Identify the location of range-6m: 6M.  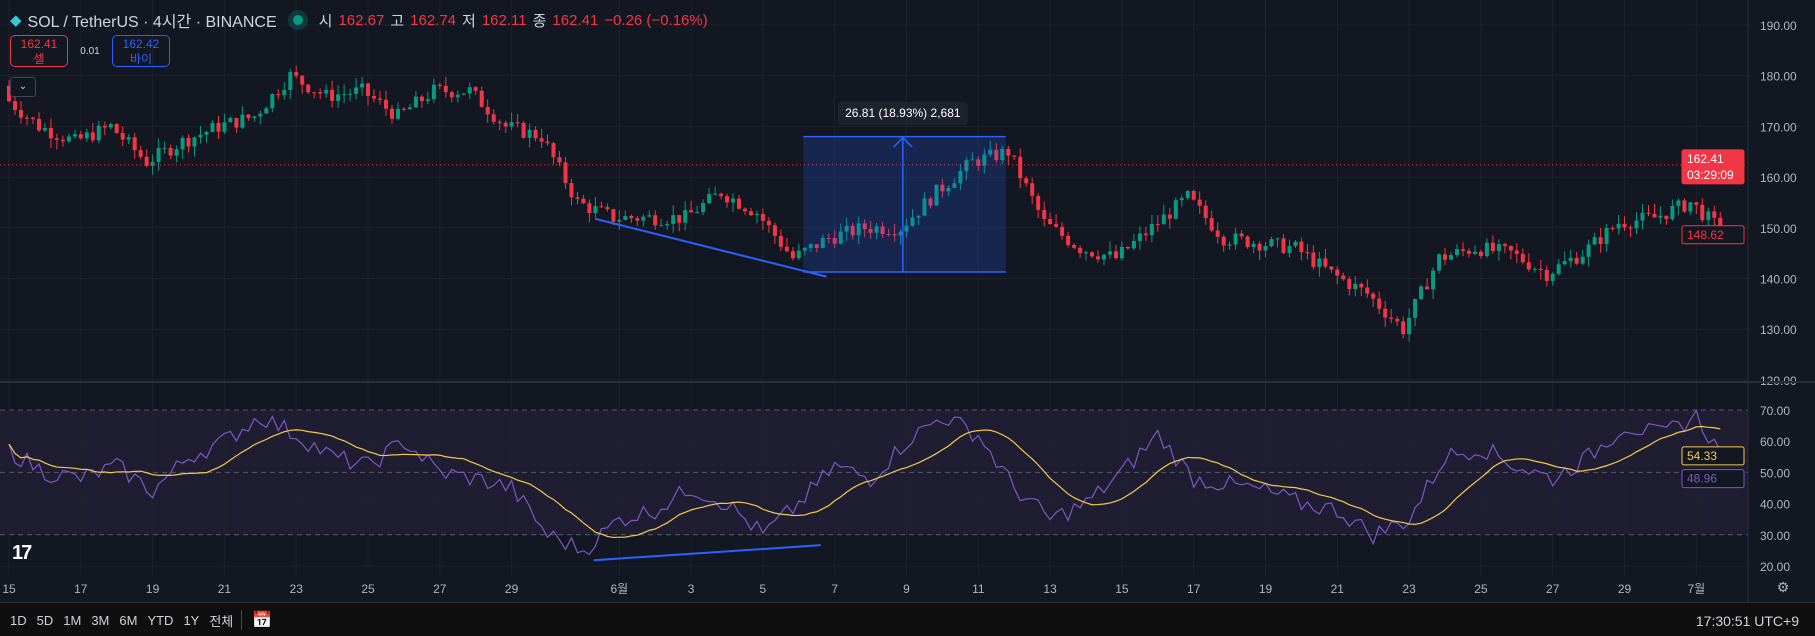
(128, 620).